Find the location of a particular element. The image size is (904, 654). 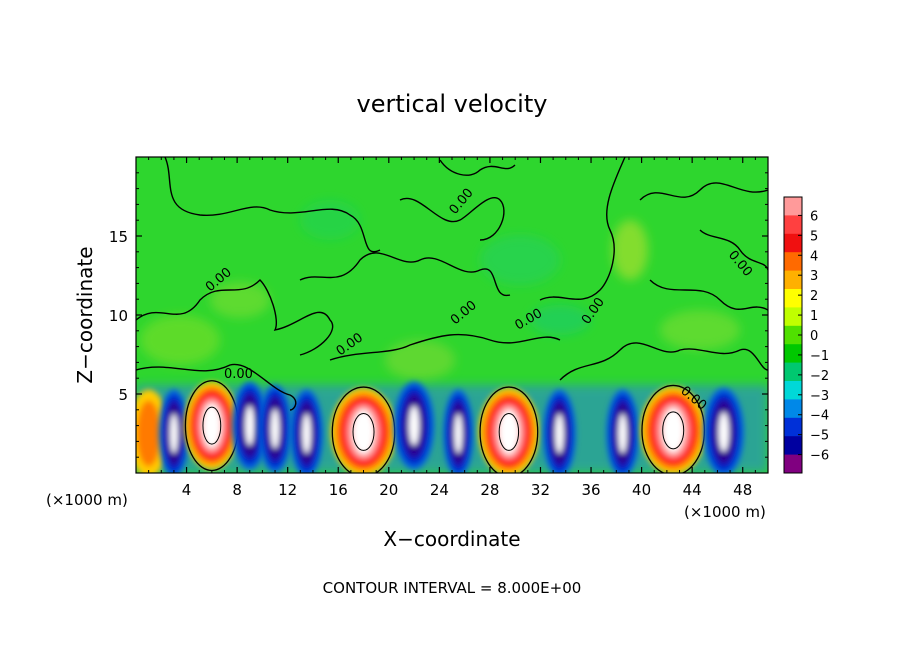

x-tick-label: 12 is located at coordinates (287, 490).